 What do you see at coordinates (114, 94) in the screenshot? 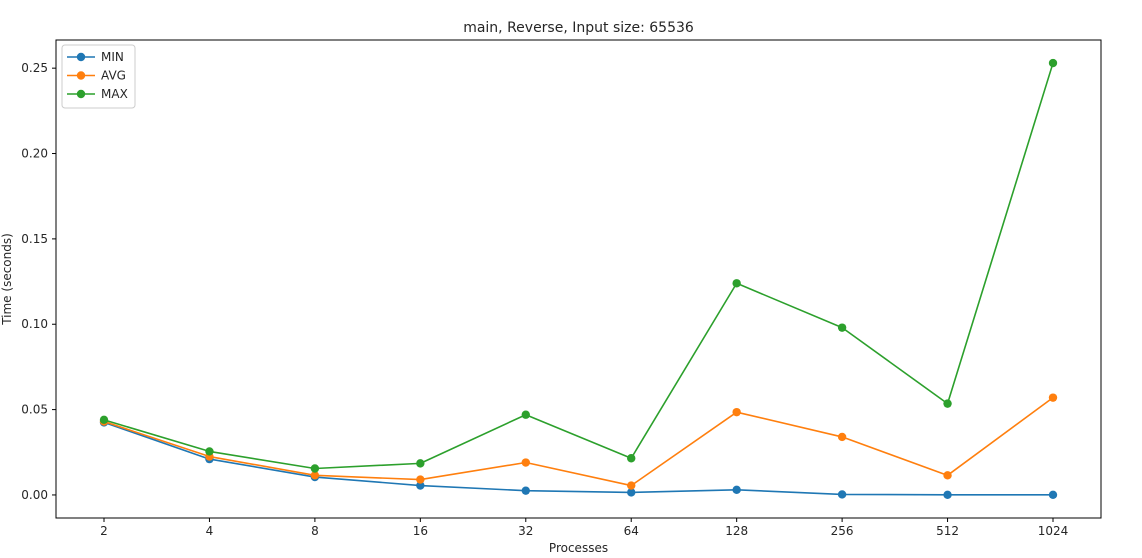
I see `legend-label: MAX` at bounding box center [114, 94].